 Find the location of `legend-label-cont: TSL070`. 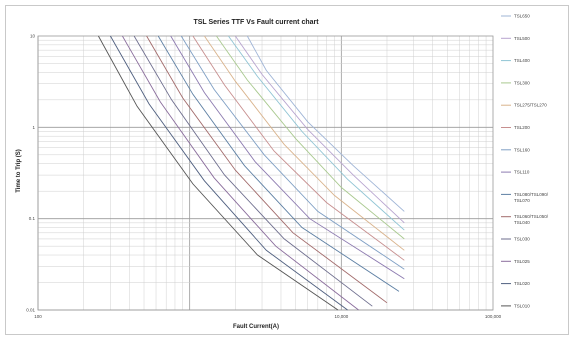

legend-label-cont: TSL070 is located at coordinates (522, 200).